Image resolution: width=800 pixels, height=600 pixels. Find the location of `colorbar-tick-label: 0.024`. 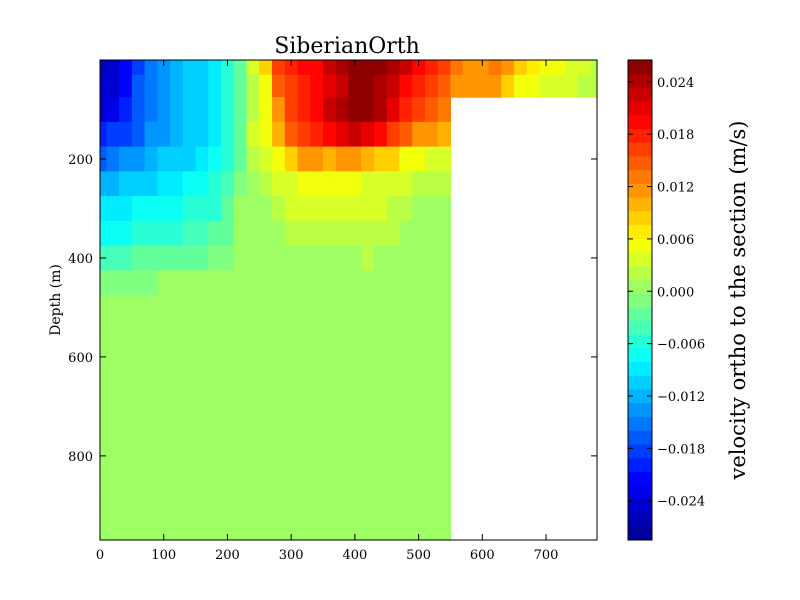

colorbar-tick-label: 0.024 is located at coordinates (675, 83).